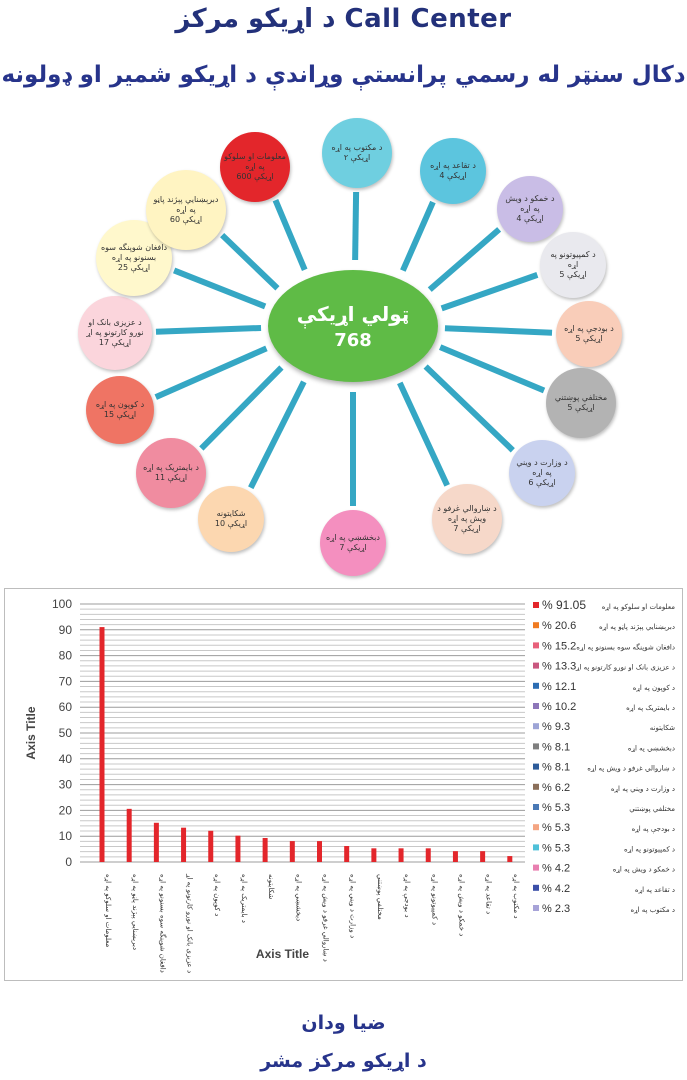 The height and width of the screenshot is (1080, 687). I want to click on hub-node: مختلفي پوښتني 5 اړیکې, so click(581, 403).